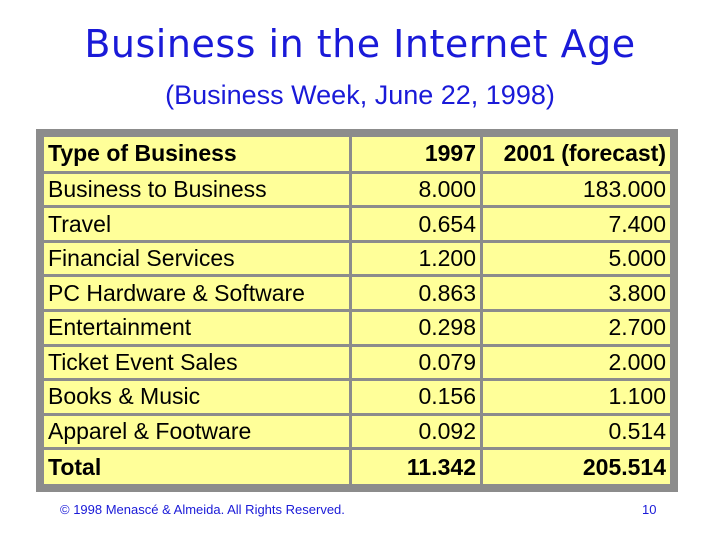 This screenshot has height=540, width=720. Describe the element at coordinates (416, 431) in the screenshot. I see `cell-1997: 0.092` at that location.